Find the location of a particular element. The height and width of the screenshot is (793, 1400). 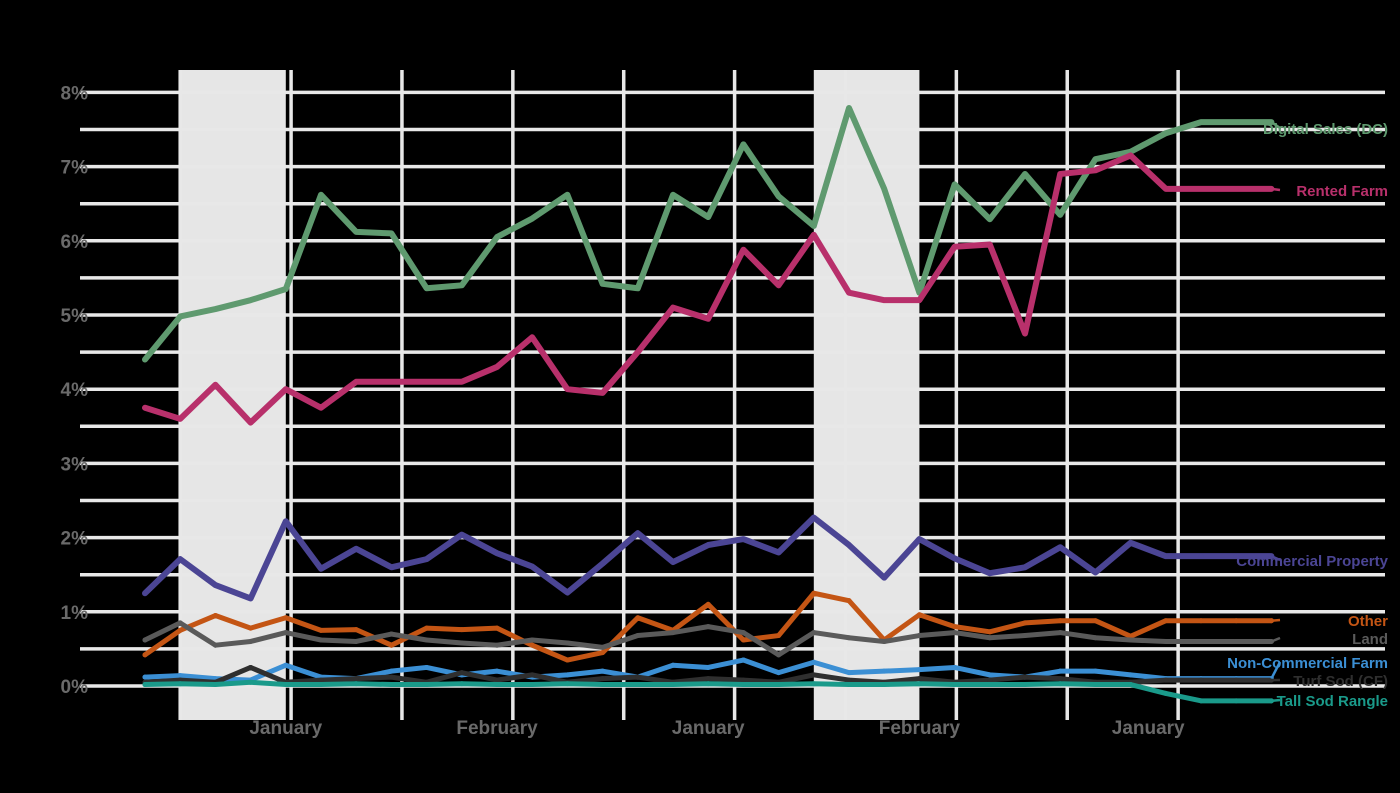

y-tick-label: 1% is located at coordinates (75, 613).